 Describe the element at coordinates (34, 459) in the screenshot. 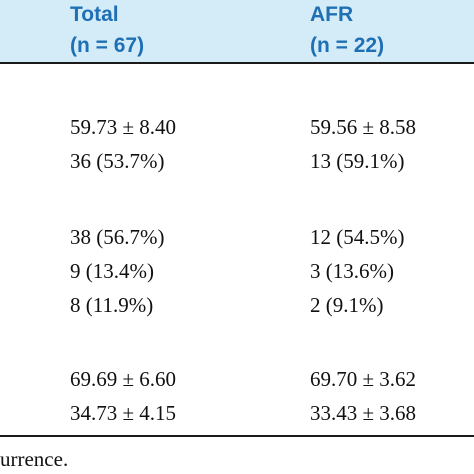

I see `footnote: urrence.` at that location.